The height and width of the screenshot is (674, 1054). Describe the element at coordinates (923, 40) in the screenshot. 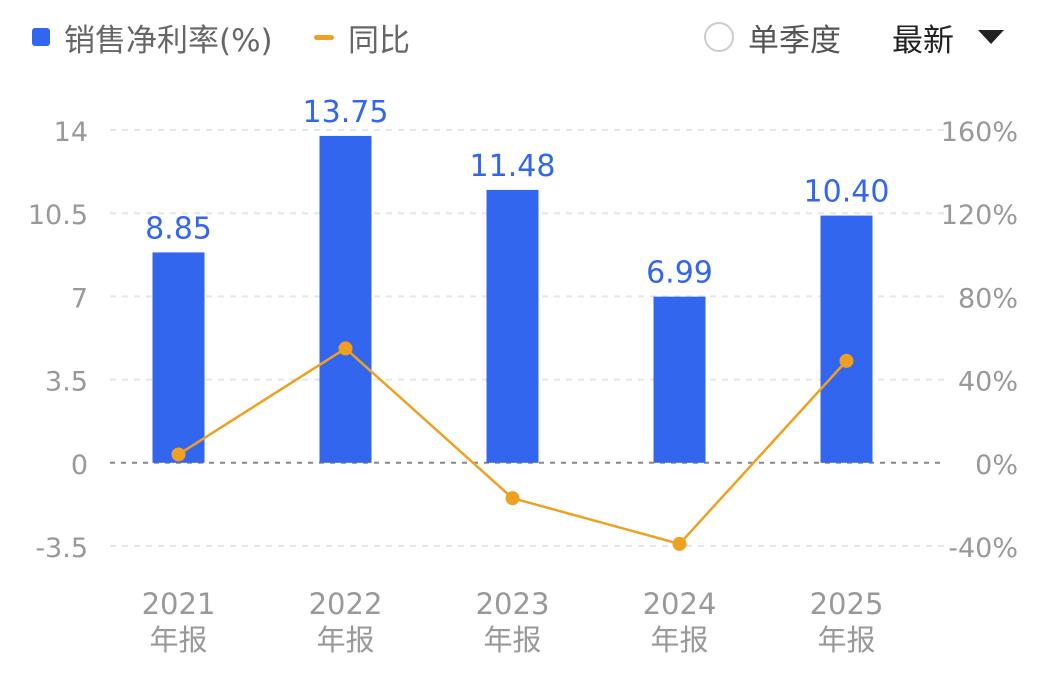

I see `period-dropdown-label: 最新` at that location.